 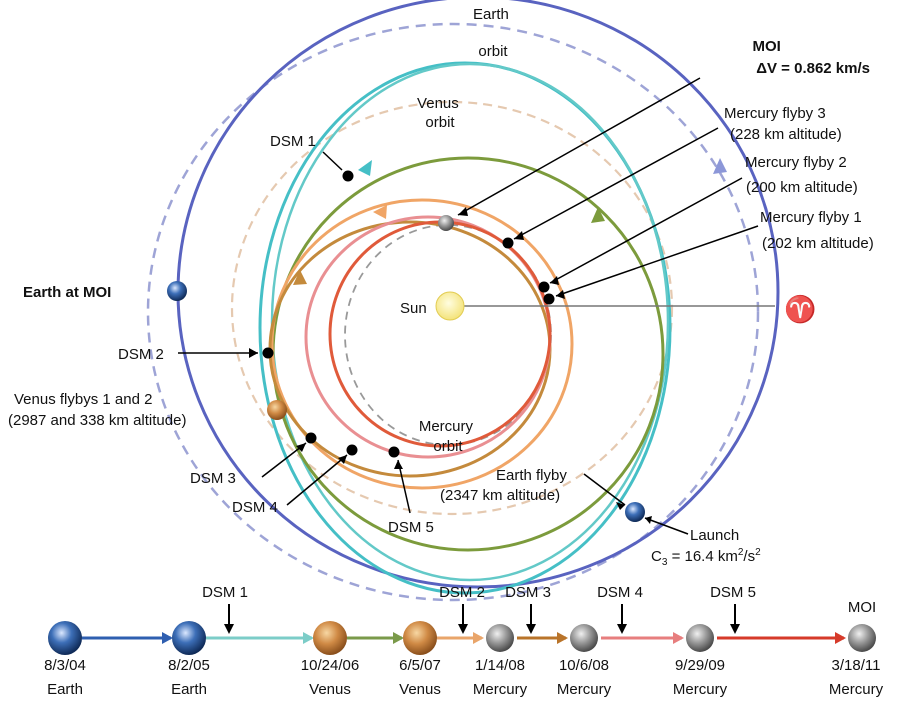 I want to click on dsm1-dot, so click(x=348, y=176).